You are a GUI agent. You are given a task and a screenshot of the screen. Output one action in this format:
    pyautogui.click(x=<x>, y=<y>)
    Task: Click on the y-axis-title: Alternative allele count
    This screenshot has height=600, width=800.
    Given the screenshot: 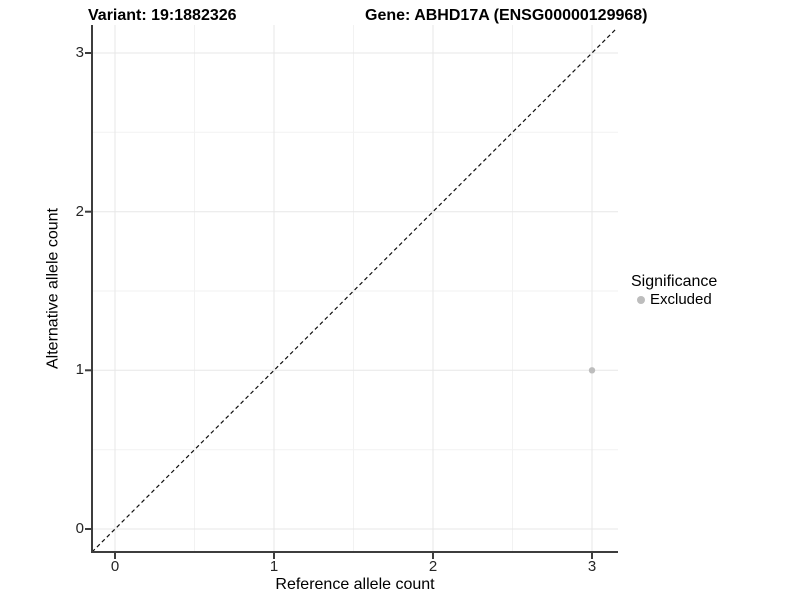 What is the action you would take?
    pyautogui.click(x=53, y=288)
    